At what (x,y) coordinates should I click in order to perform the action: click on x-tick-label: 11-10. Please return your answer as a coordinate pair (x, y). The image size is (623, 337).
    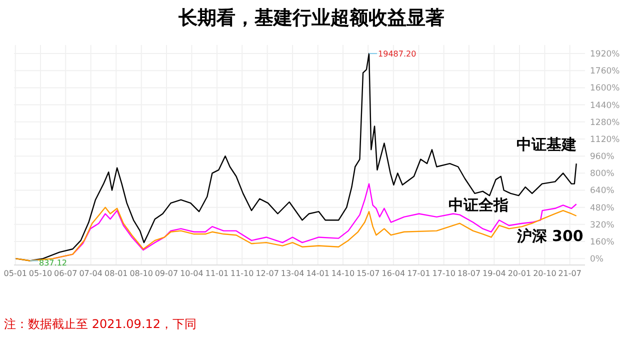
    Looking at the image, I should click on (242, 273).